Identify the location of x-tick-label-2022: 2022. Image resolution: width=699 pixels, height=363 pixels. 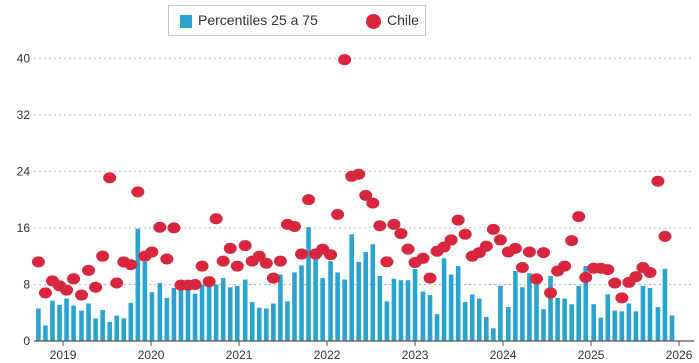
(327, 355).